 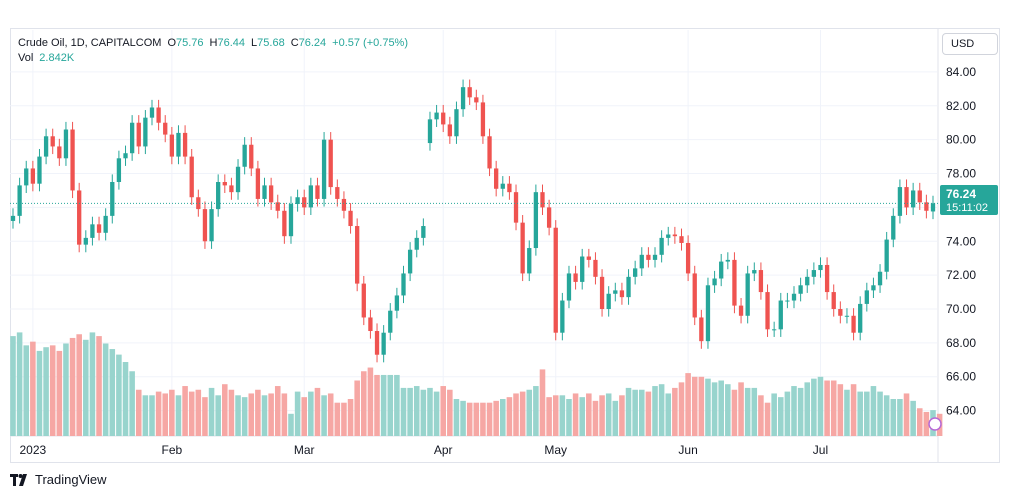 I want to click on current-bar-marker, so click(x=935, y=424).